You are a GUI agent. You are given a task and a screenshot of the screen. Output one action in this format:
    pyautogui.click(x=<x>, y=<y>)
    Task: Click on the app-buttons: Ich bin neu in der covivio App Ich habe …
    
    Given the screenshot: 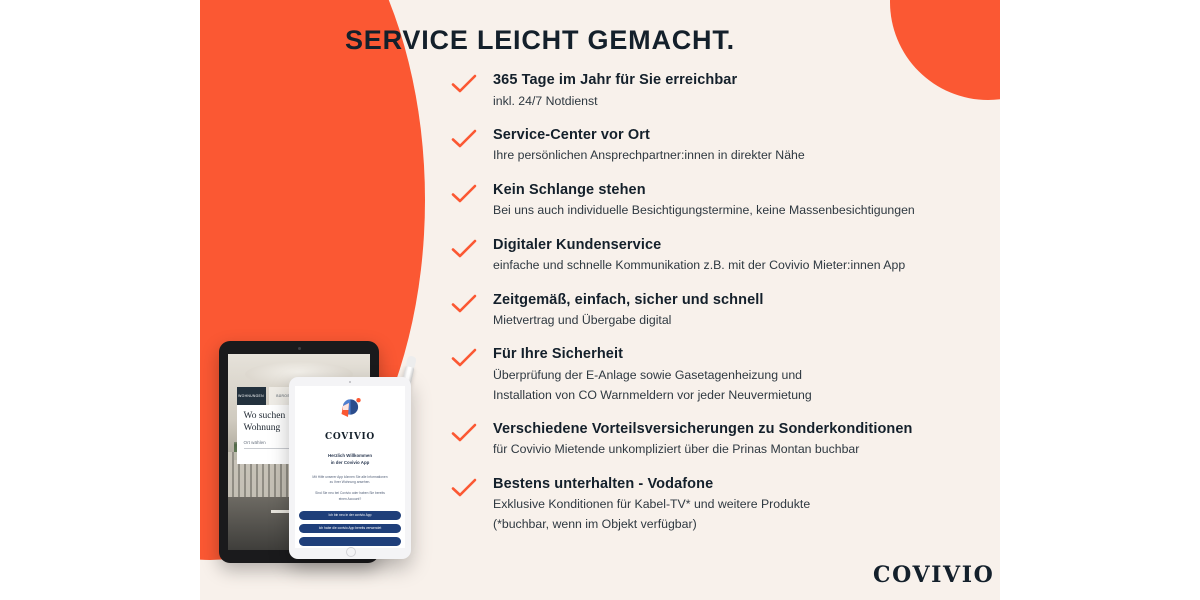 What is the action you would take?
    pyautogui.click(x=350, y=528)
    